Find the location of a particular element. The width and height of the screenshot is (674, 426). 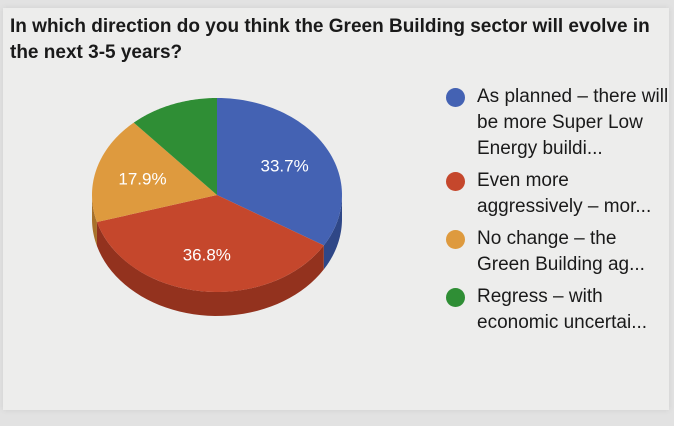

legend-swatch-blue-icon is located at coordinates (455, 97).